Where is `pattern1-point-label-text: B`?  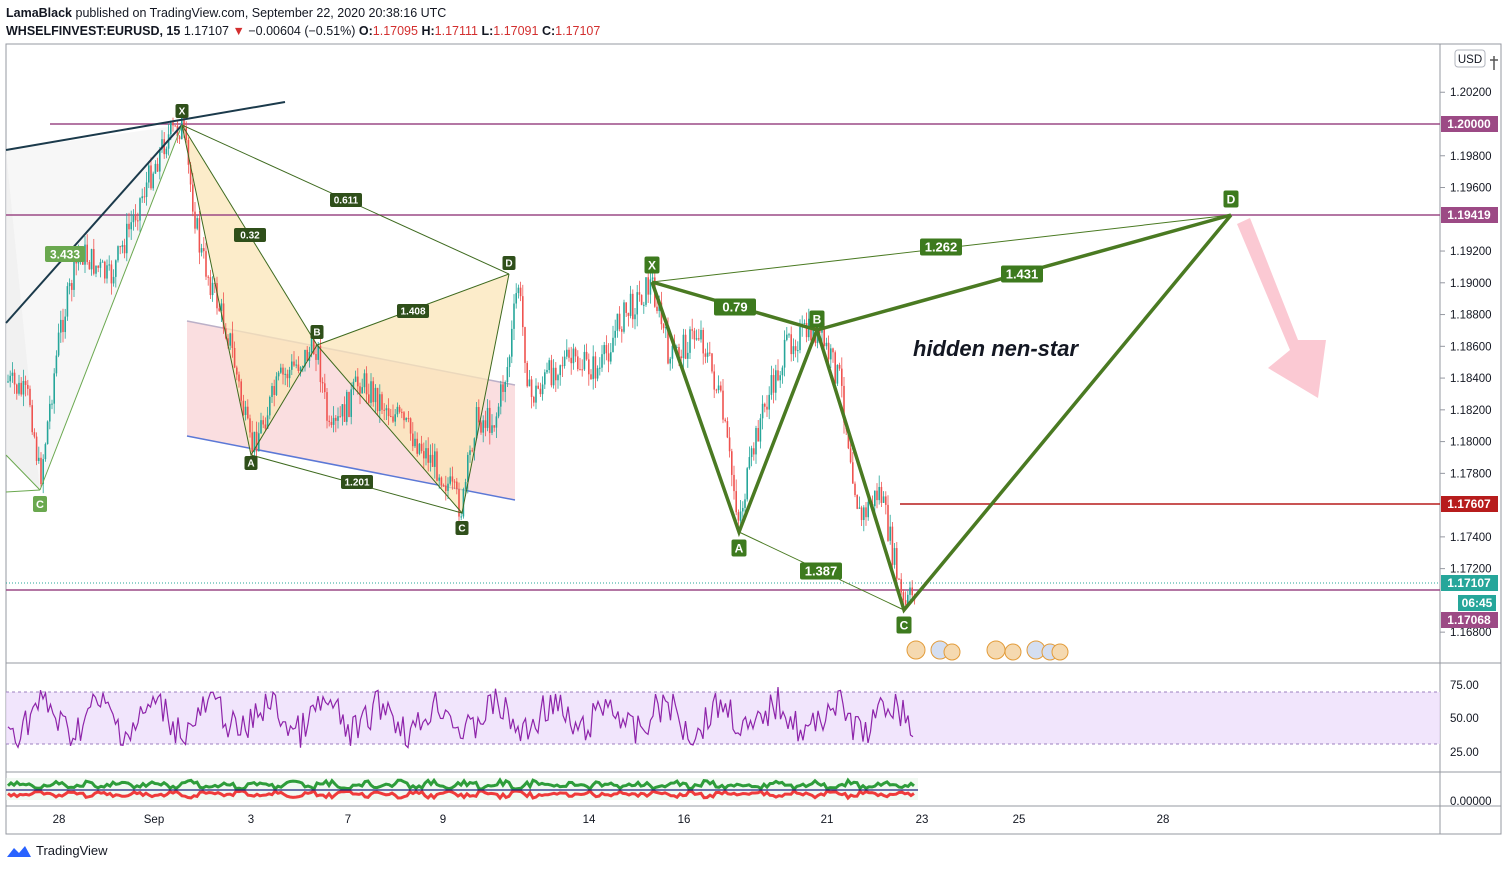 pattern1-point-label-text: B is located at coordinates (316, 333).